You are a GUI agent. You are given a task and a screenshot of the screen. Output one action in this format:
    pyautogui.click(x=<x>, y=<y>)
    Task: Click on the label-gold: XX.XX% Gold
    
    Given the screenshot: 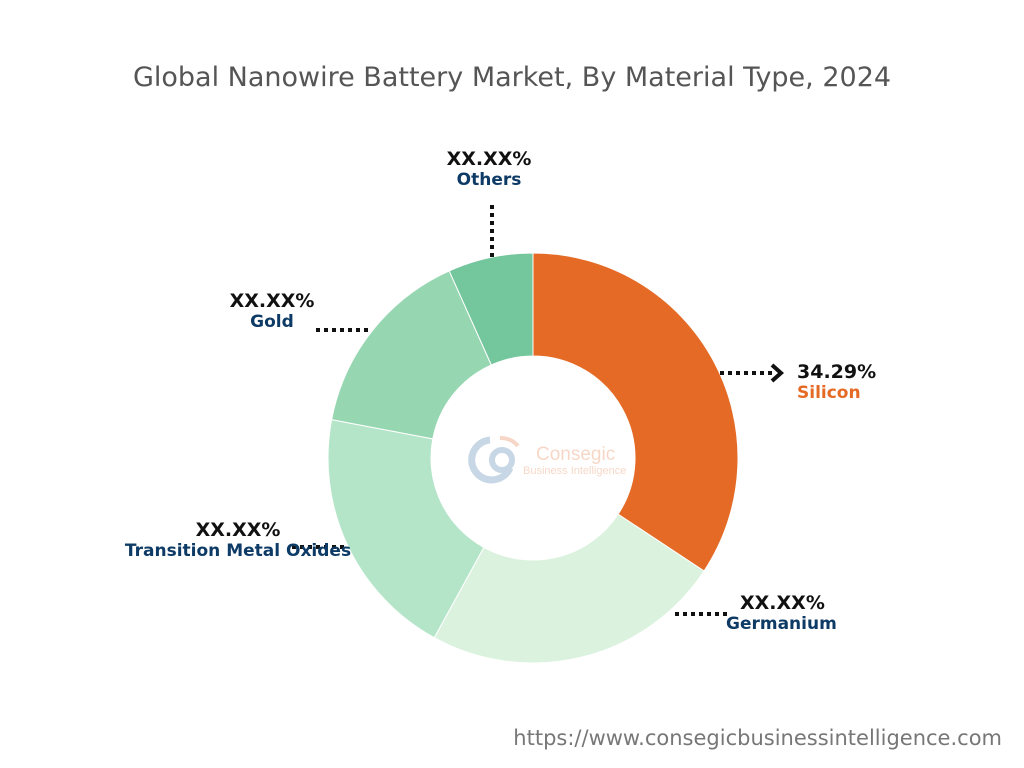 What is the action you would take?
    pyautogui.click(x=272, y=311)
    